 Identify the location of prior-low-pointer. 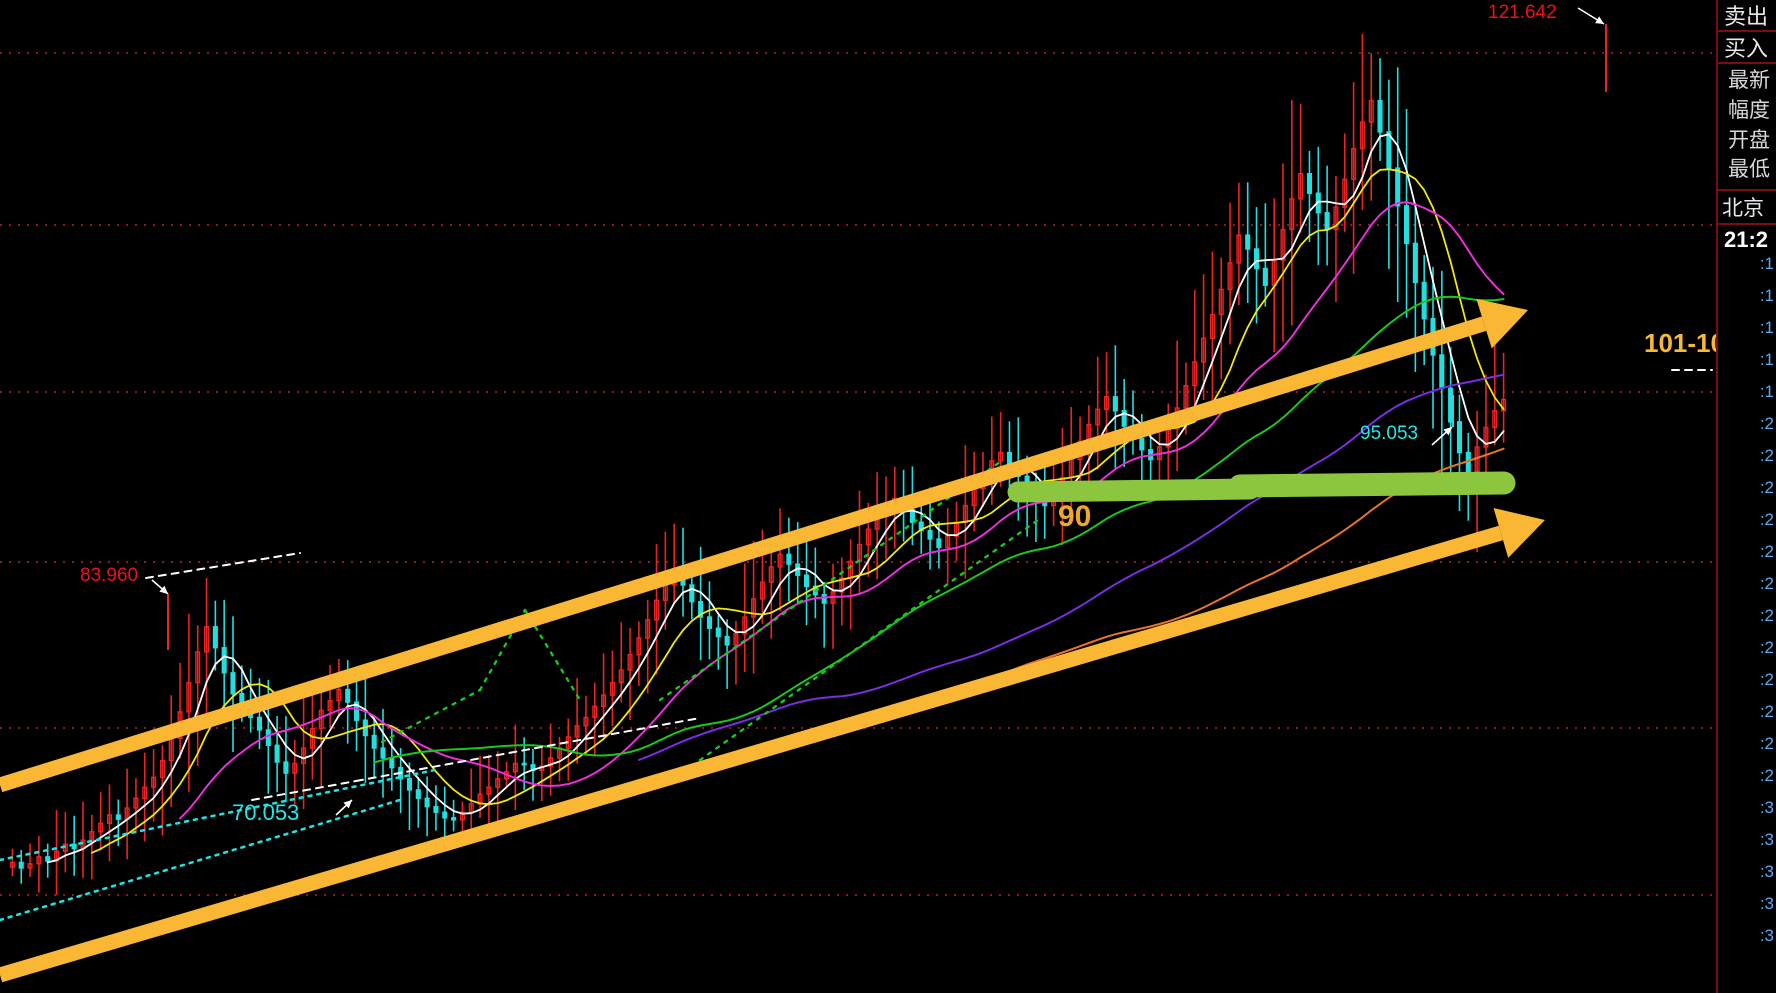
(344, 807).